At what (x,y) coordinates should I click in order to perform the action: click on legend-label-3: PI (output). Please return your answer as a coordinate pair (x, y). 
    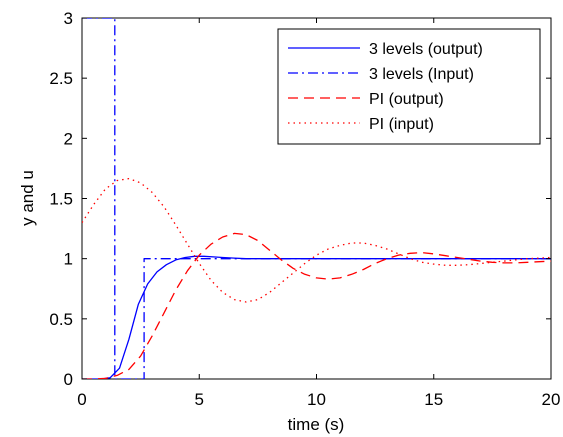
    Looking at the image, I should click on (406, 99).